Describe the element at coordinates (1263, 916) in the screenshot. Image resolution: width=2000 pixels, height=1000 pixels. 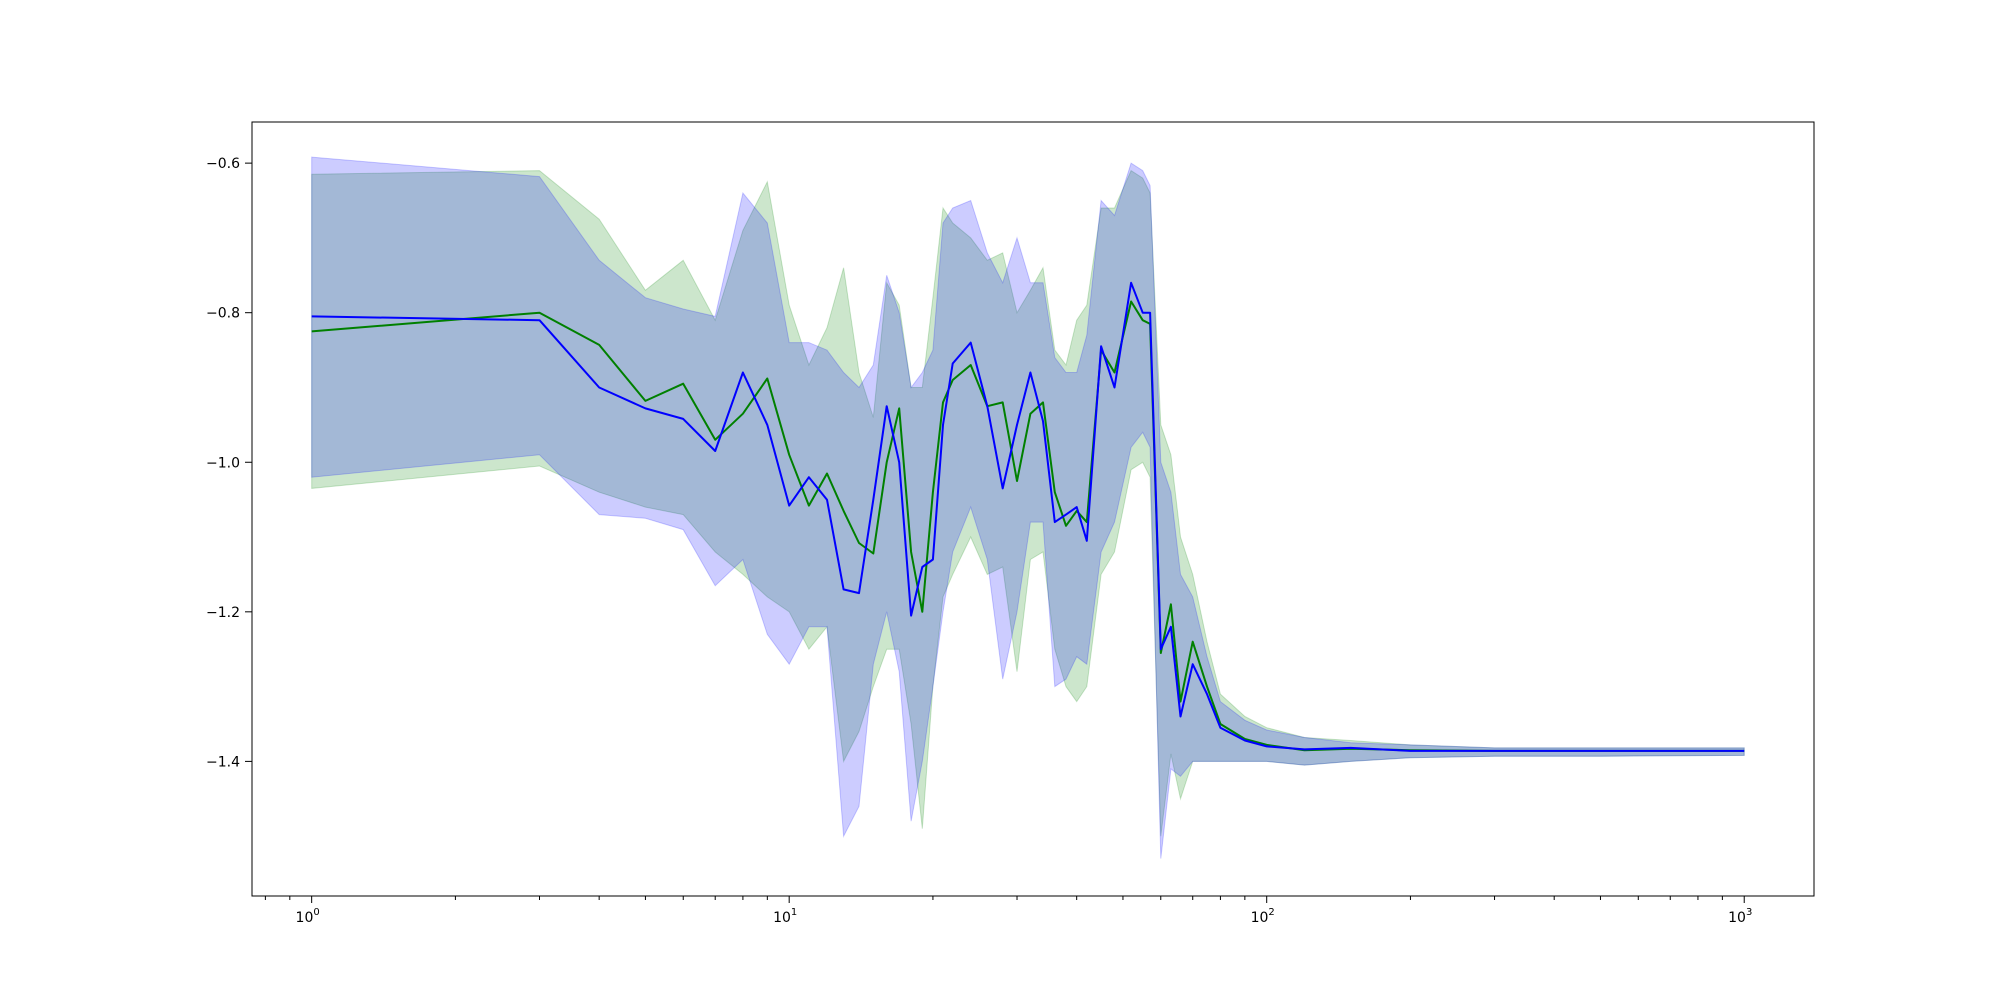
I see `x-tick-label: 10²` at that location.